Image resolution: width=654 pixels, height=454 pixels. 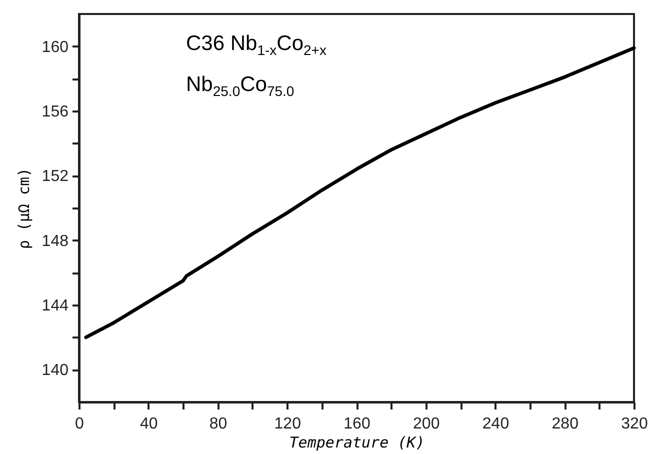 What do you see at coordinates (79, 424) in the screenshot?
I see `x-tick-label: 0` at bounding box center [79, 424].